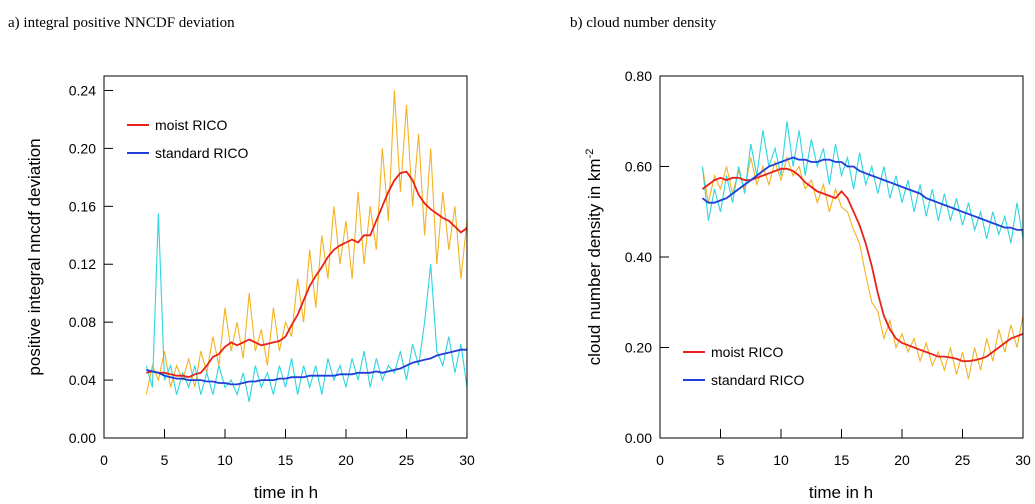 The image size is (1035, 504). What do you see at coordinates (82, 264) in the screenshot?
I see `y-tick-label: 0.12` at bounding box center [82, 264].